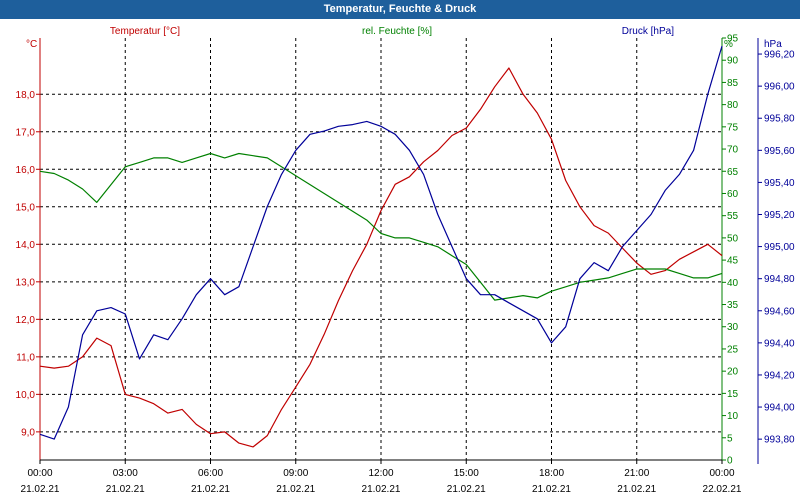  Describe the element at coordinates (733, 194) in the screenshot. I see `humidity-tick-label: 60` at that location.